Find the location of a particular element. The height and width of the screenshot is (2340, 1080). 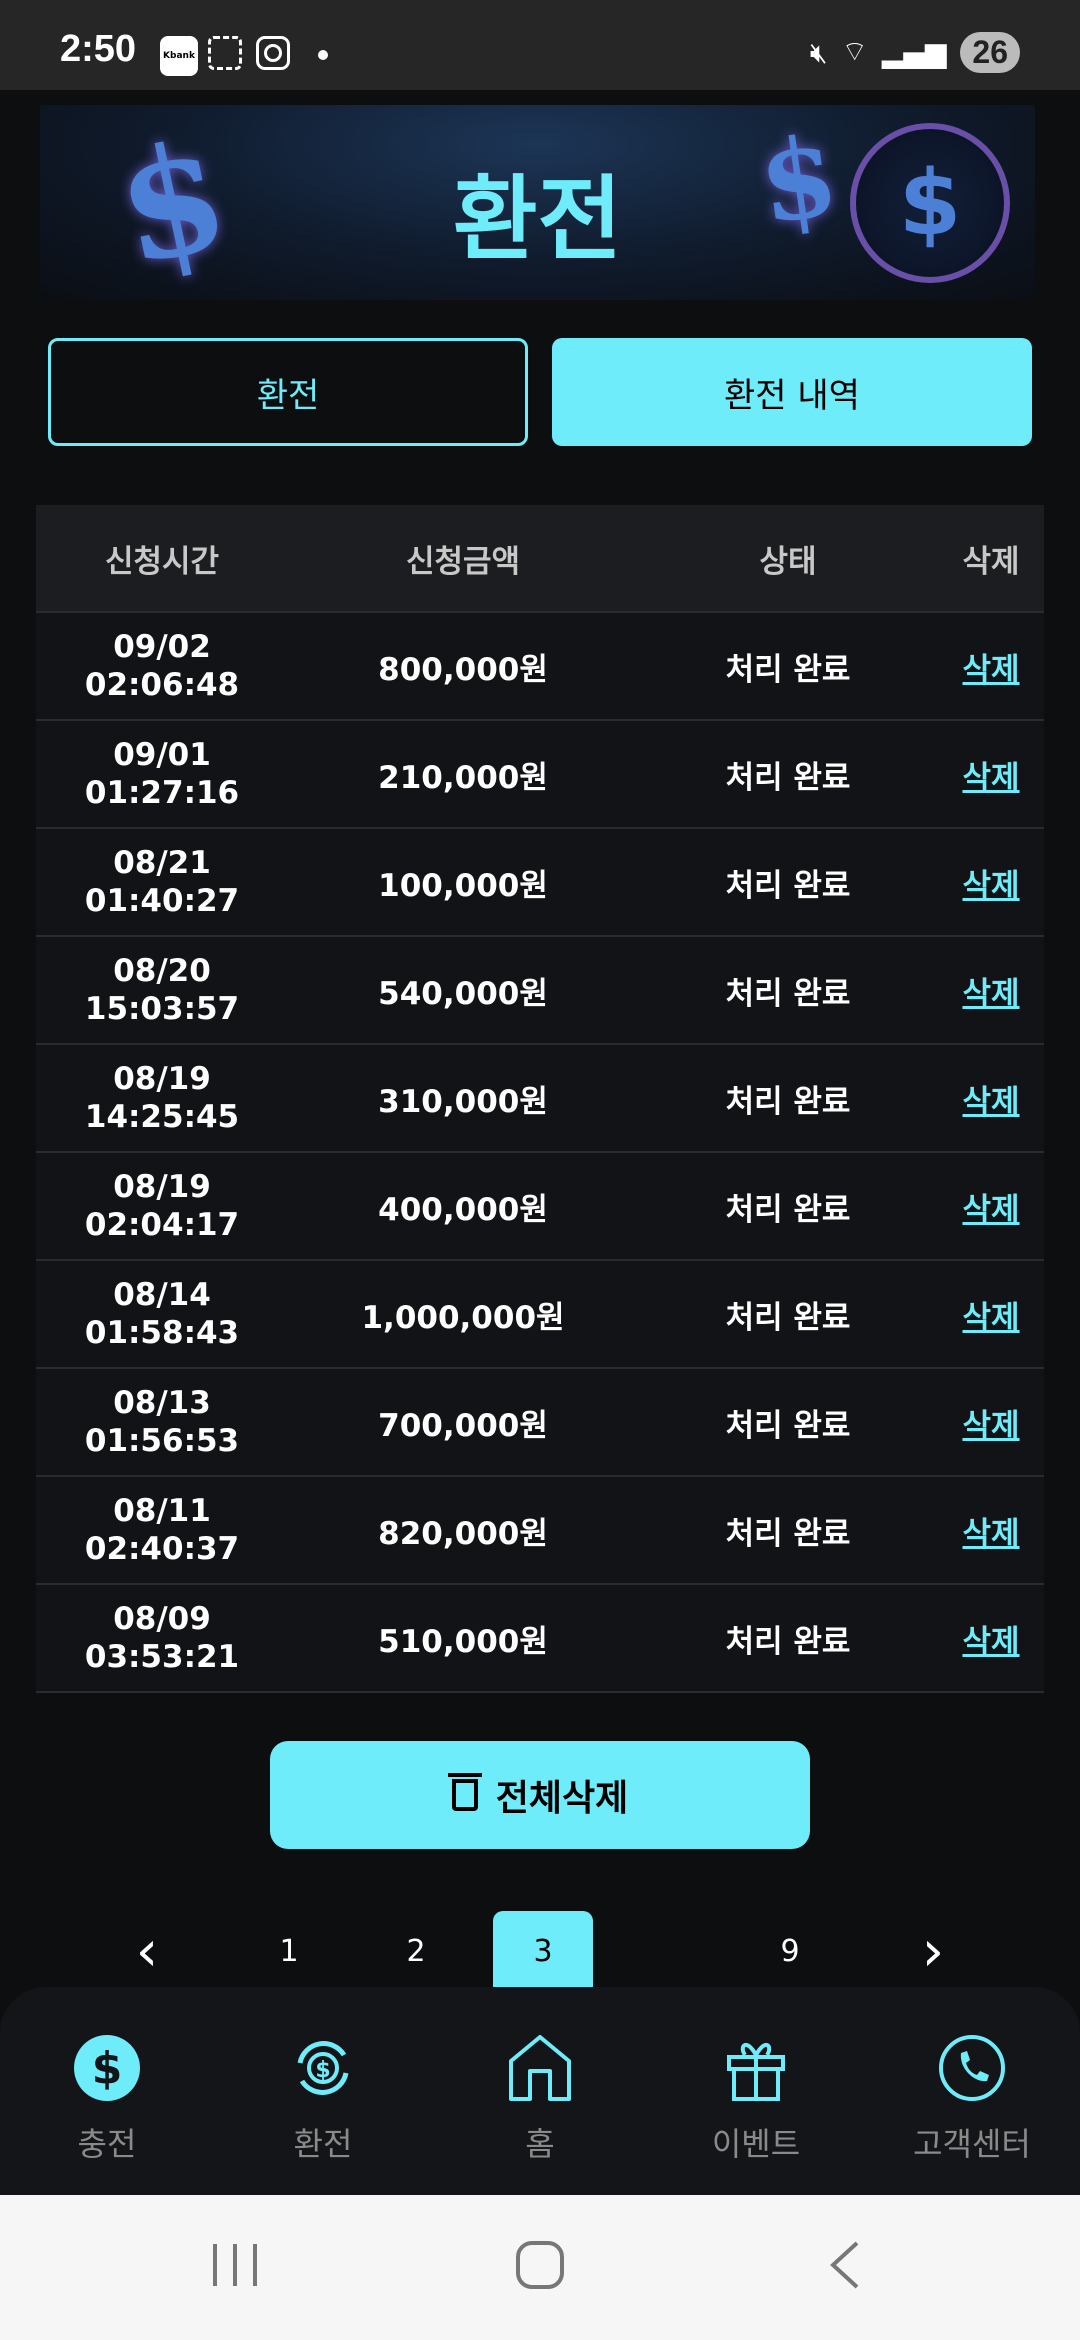

request-clock: 01:56:53 is located at coordinates (162, 1441).